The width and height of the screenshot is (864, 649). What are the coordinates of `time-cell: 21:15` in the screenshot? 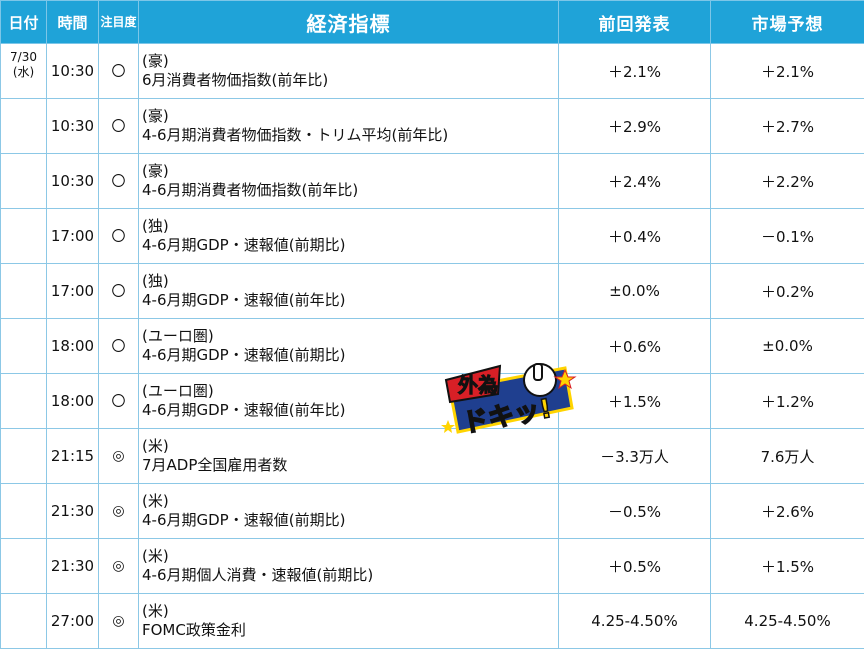 It's located at (73, 456).